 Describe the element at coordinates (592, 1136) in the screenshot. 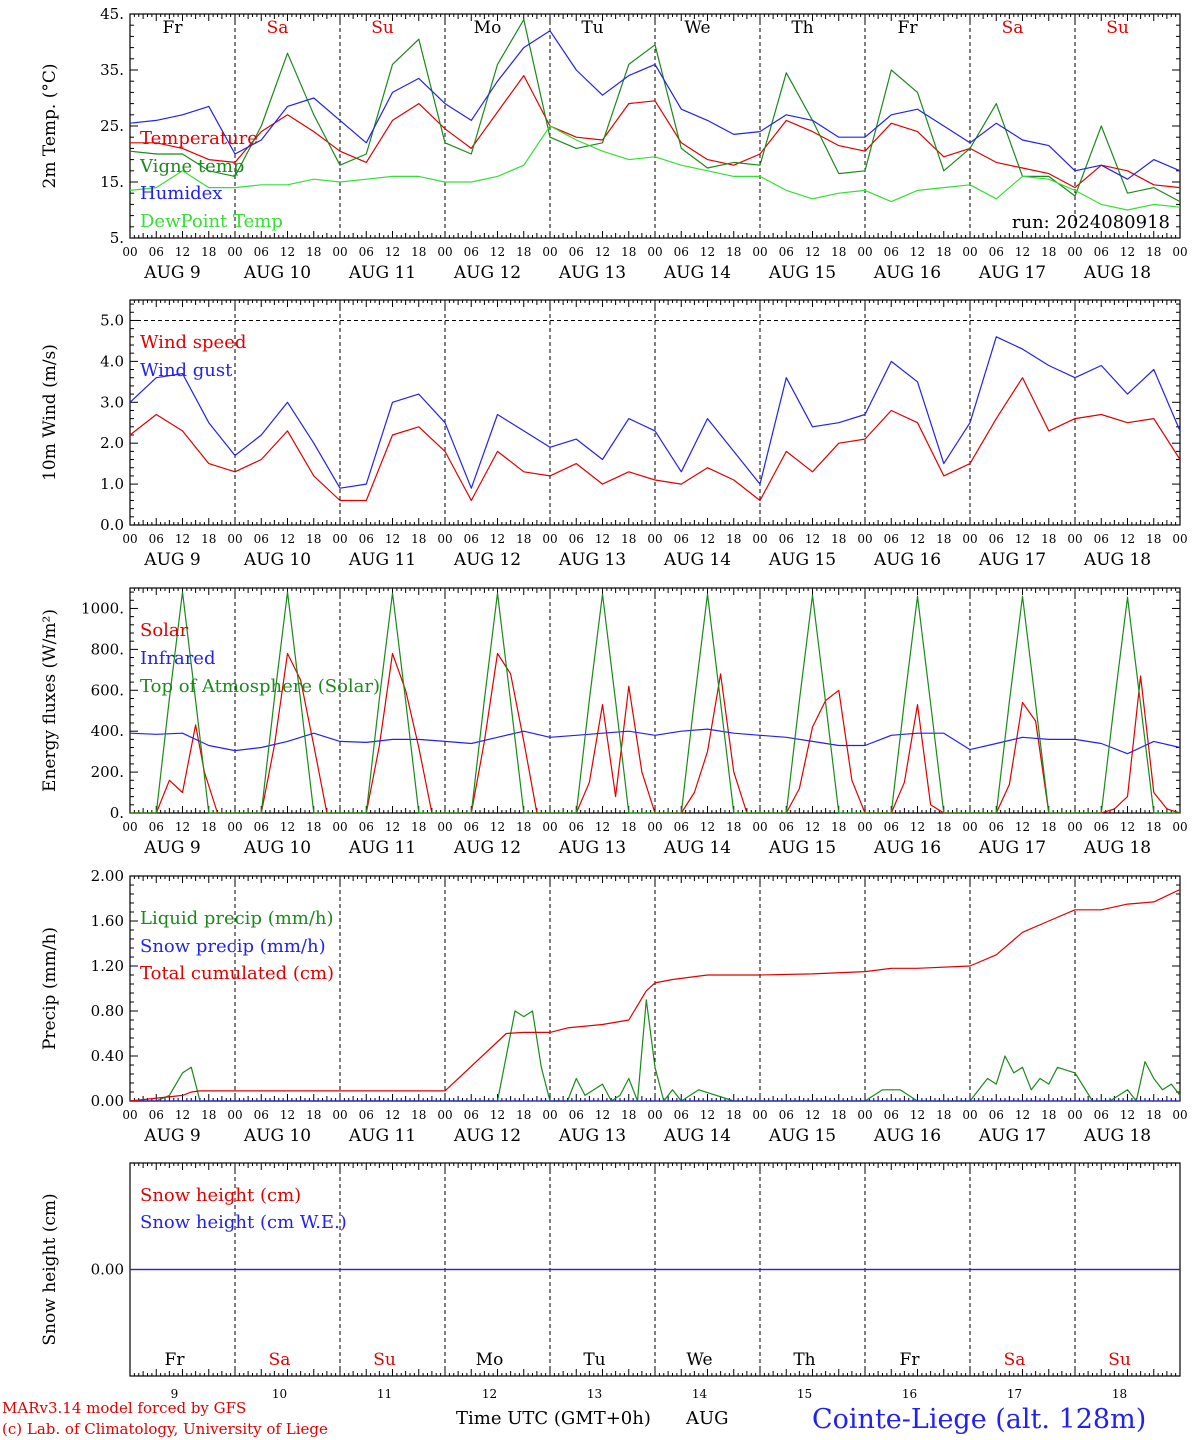

I see `x-date-label: AUG 13` at that location.